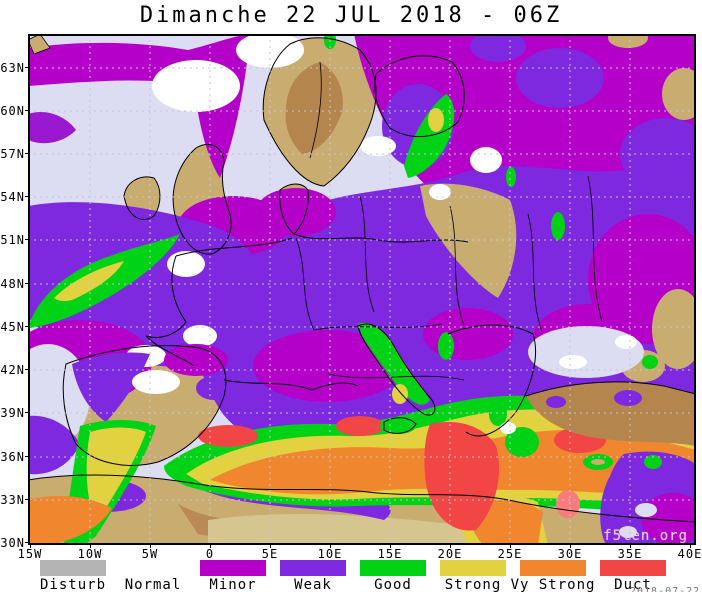  Describe the element at coordinates (73, 568) in the screenshot. I see `legend-swatch-disturb` at that location.